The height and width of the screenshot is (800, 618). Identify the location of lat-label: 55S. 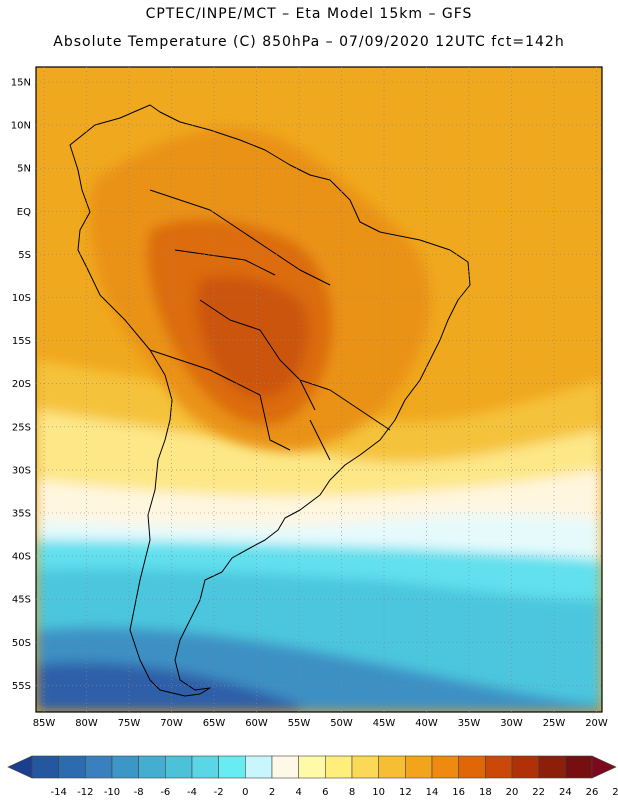
(21, 686).